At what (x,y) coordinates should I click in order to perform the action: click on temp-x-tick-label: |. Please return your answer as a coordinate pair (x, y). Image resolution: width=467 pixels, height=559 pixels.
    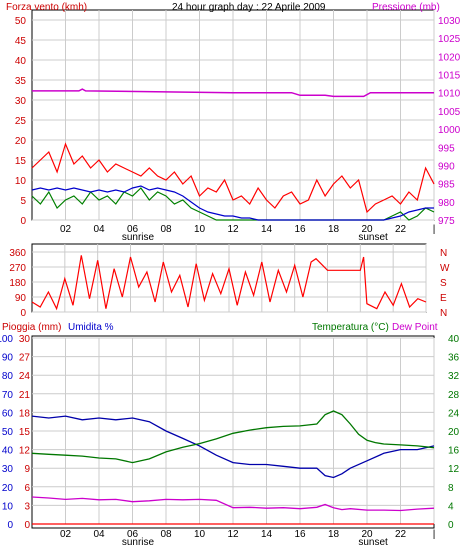
    Looking at the image, I should click on (434, 534).